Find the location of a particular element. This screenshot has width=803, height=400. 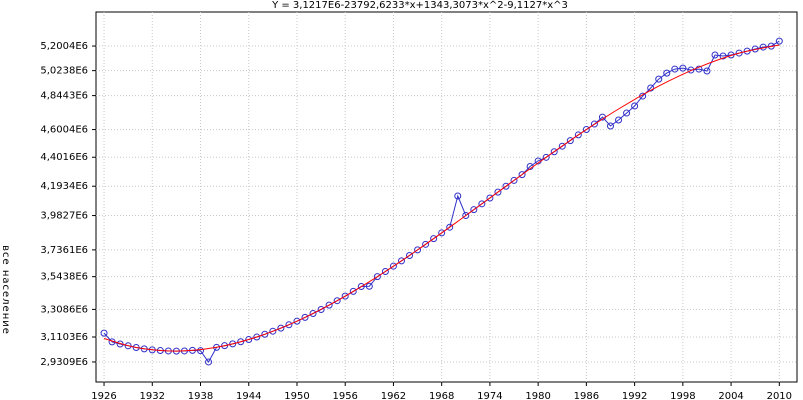

x-tick-label: 1944 is located at coordinates (248, 395).